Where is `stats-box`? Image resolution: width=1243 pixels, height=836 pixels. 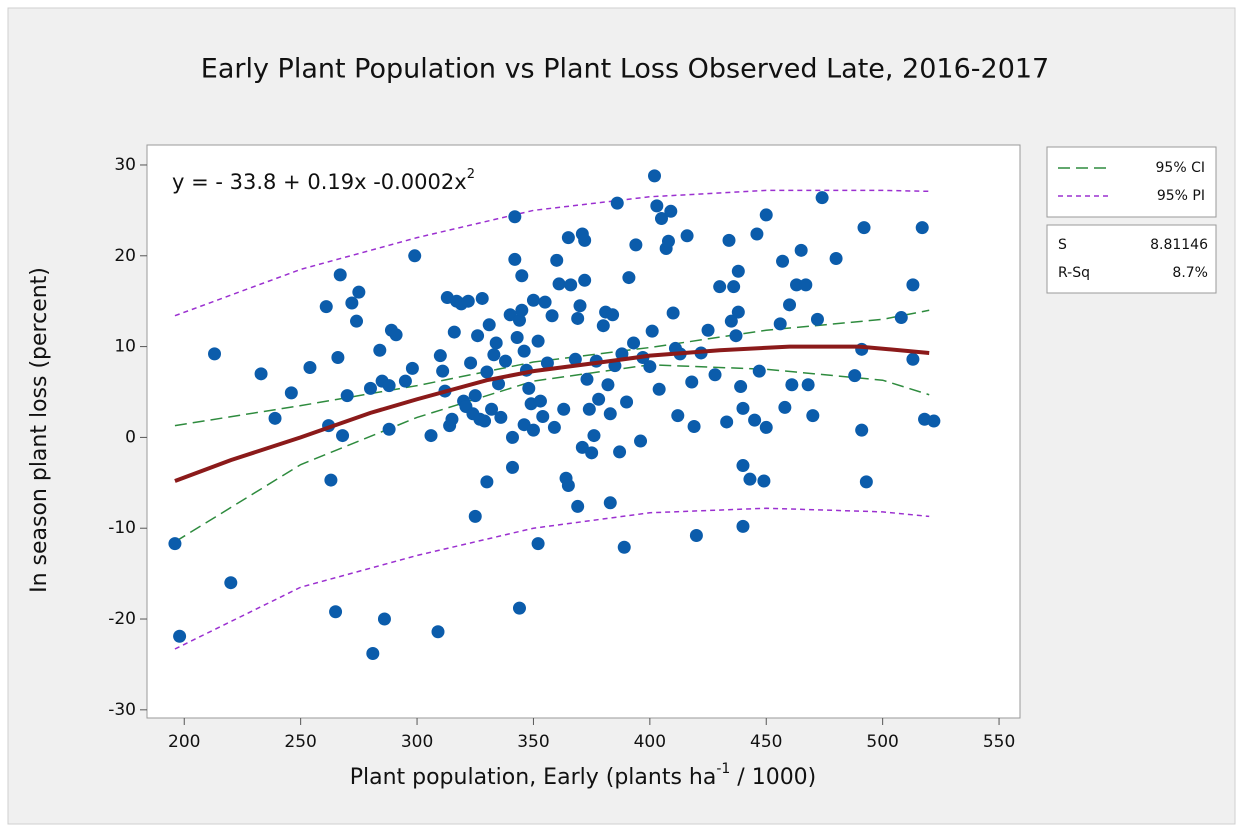
stats-box is located at coordinates (1131, 259).